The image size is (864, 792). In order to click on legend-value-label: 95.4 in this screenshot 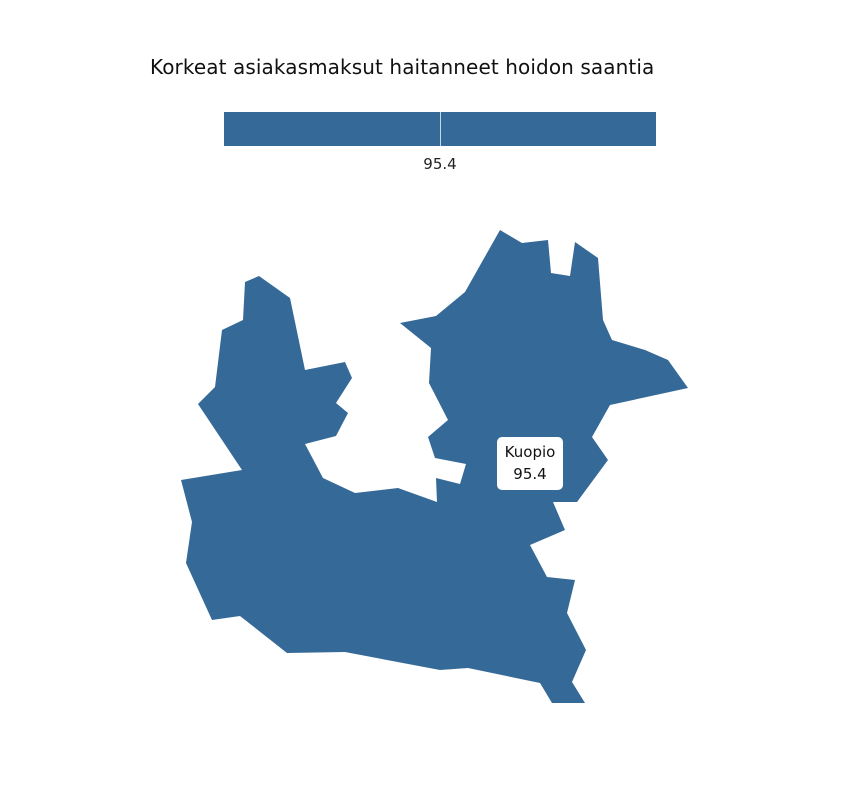, I will do `click(440, 164)`.